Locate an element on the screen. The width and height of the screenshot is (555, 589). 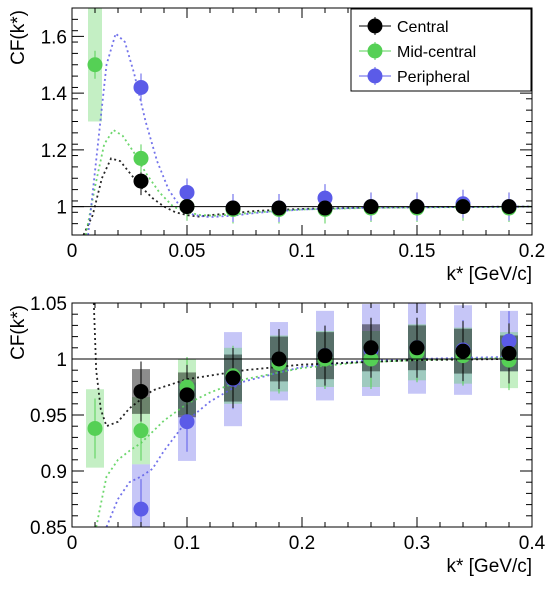
y-tick-label: 1.6 is located at coordinates (54, 37).